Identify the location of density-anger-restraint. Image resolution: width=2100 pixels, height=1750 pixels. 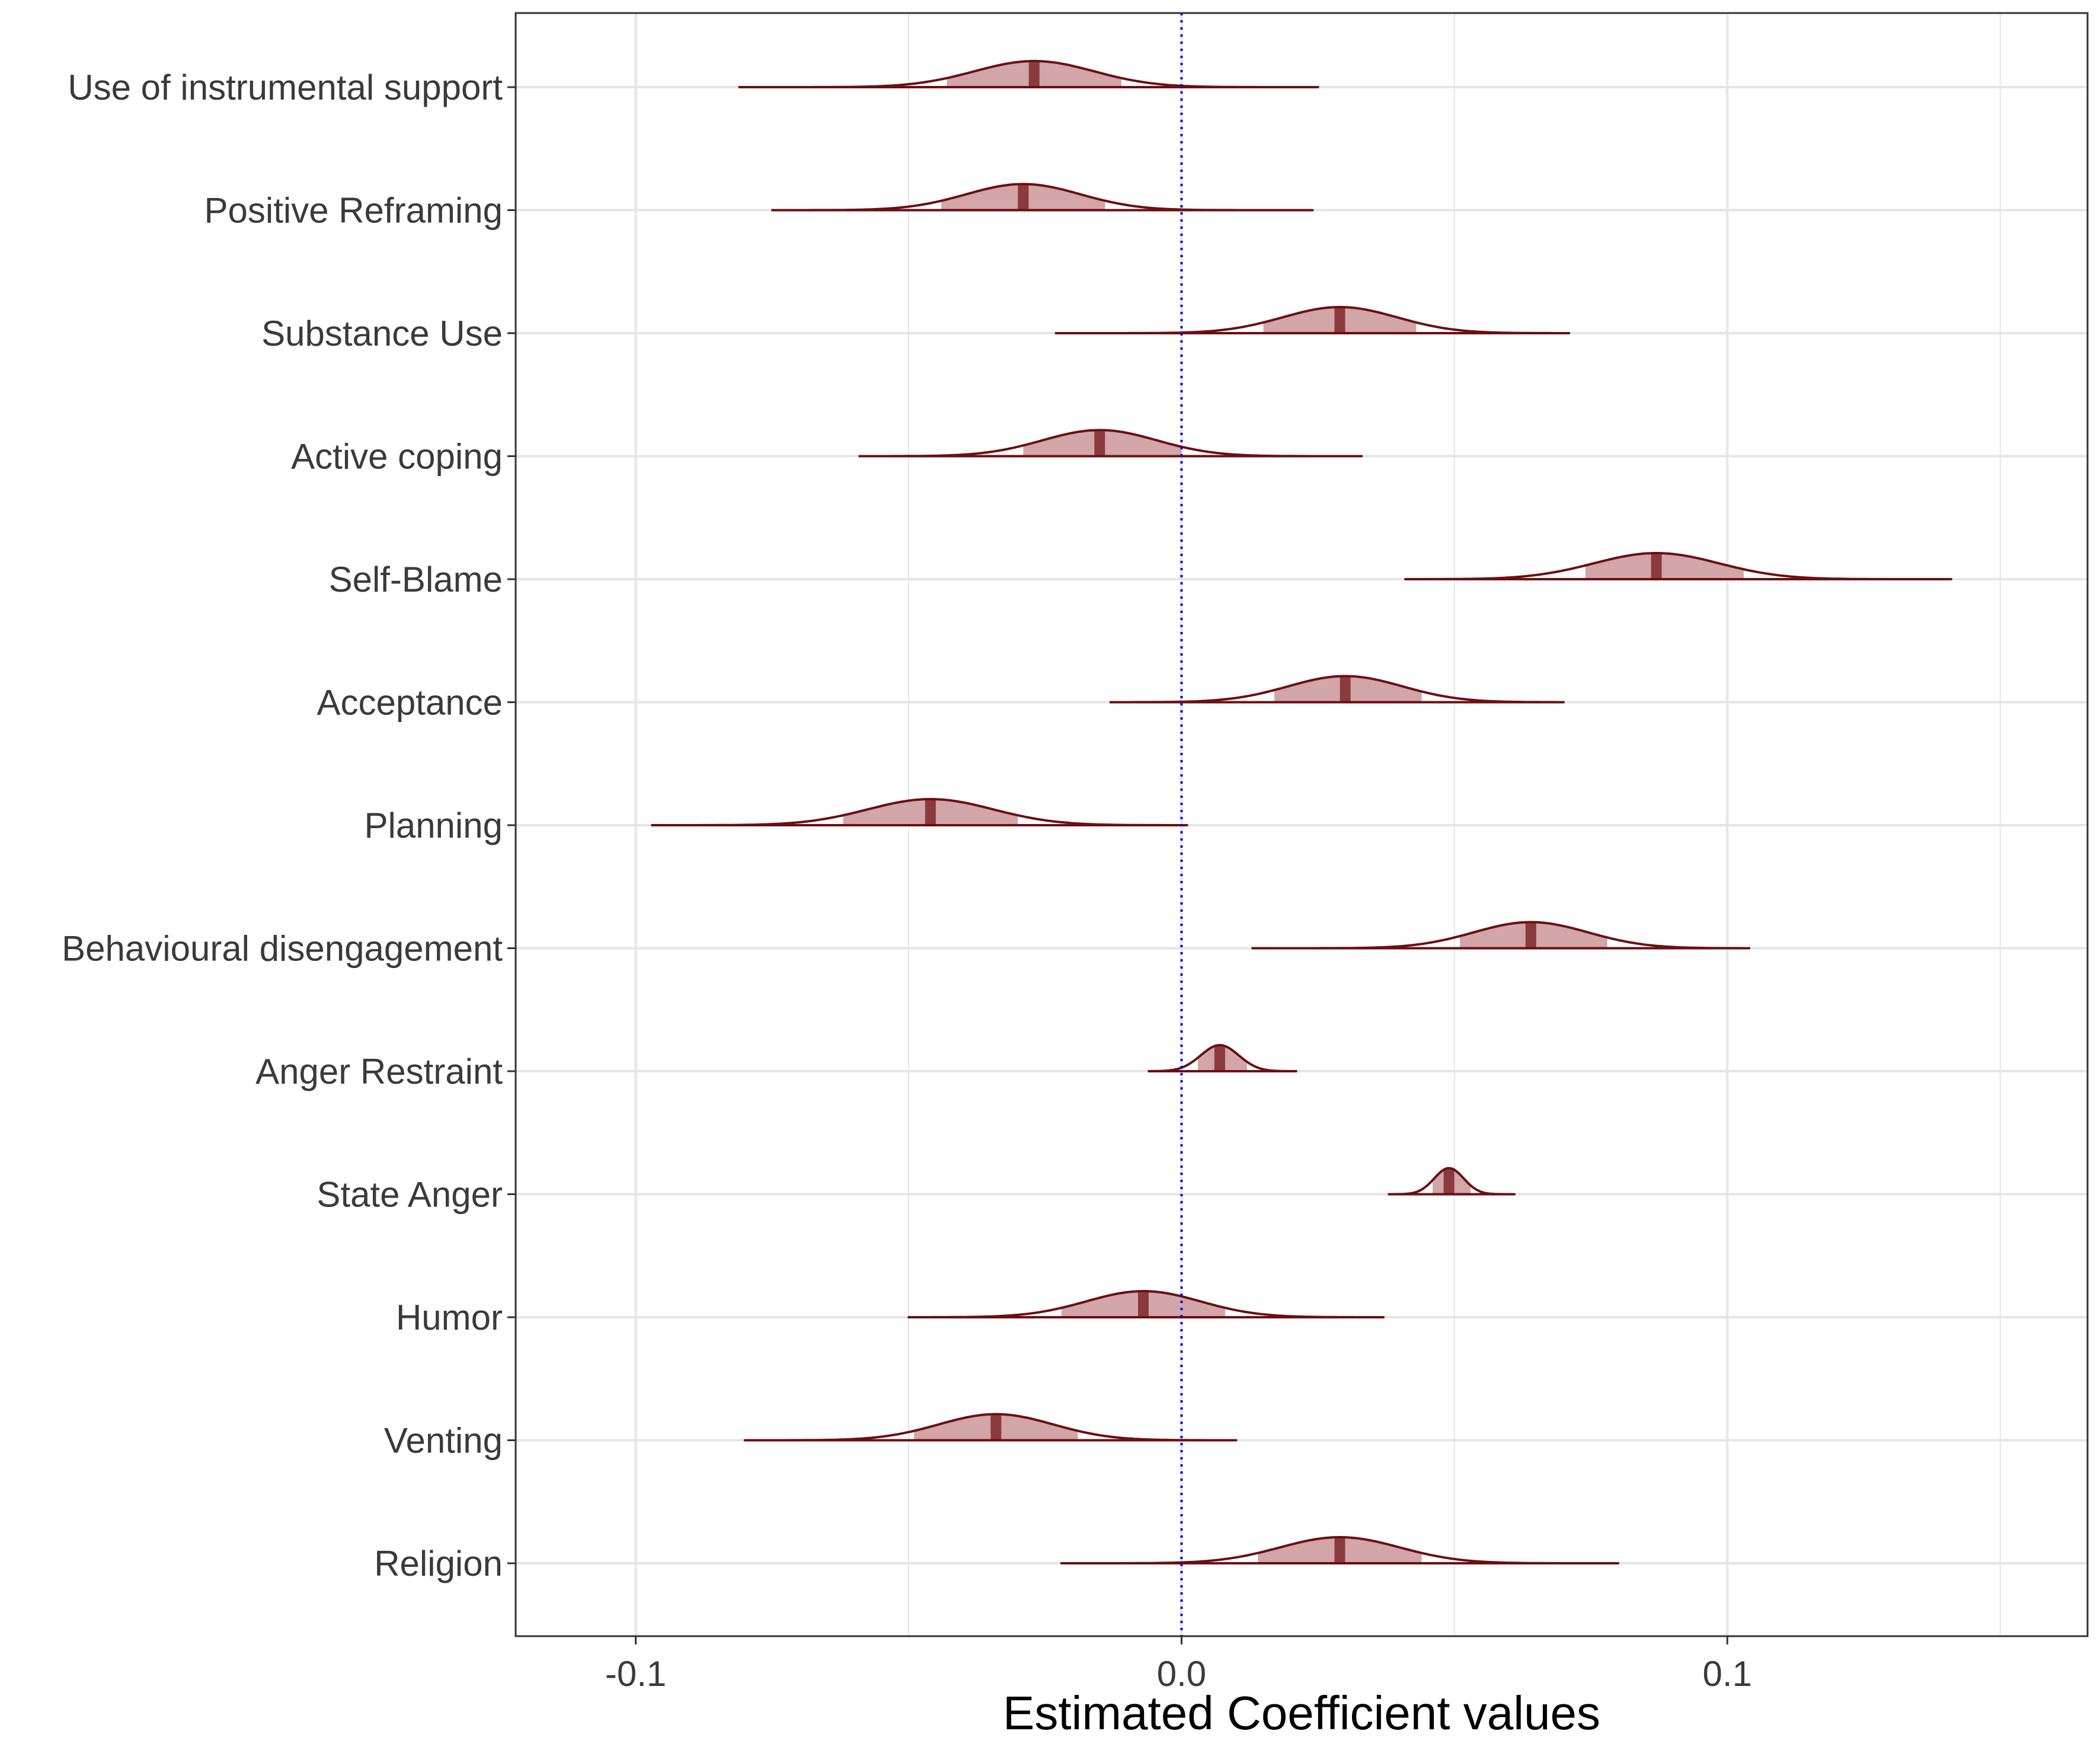
(1222, 1058).